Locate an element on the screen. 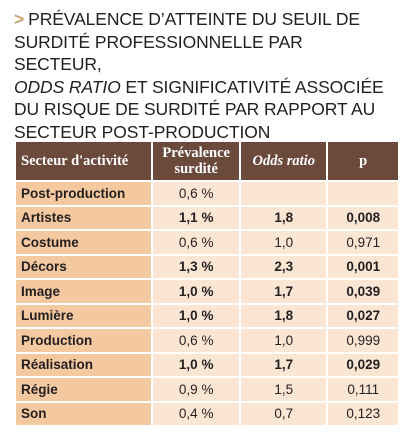  table-row: Régie 0,9 % 1,5 0,111 is located at coordinates (207, 389).